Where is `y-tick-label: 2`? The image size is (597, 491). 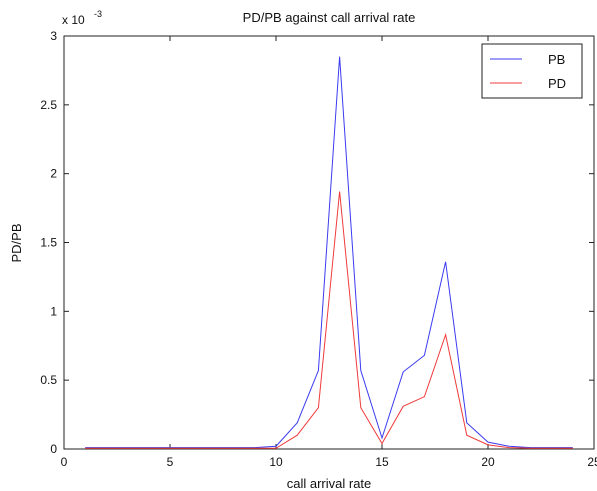
y-tick-label: 2 is located at coordinates (53, 174).